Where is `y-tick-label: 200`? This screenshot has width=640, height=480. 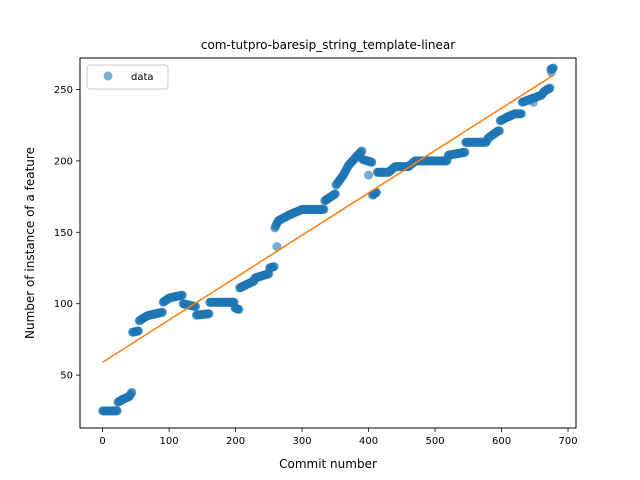 y-tick-label: 200 is located at coordinates (63, 161).